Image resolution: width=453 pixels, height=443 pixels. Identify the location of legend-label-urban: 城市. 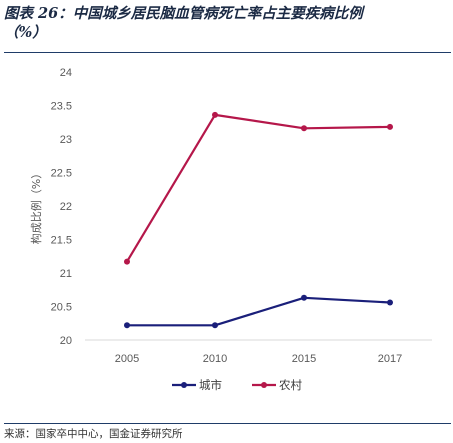
(210, 385).